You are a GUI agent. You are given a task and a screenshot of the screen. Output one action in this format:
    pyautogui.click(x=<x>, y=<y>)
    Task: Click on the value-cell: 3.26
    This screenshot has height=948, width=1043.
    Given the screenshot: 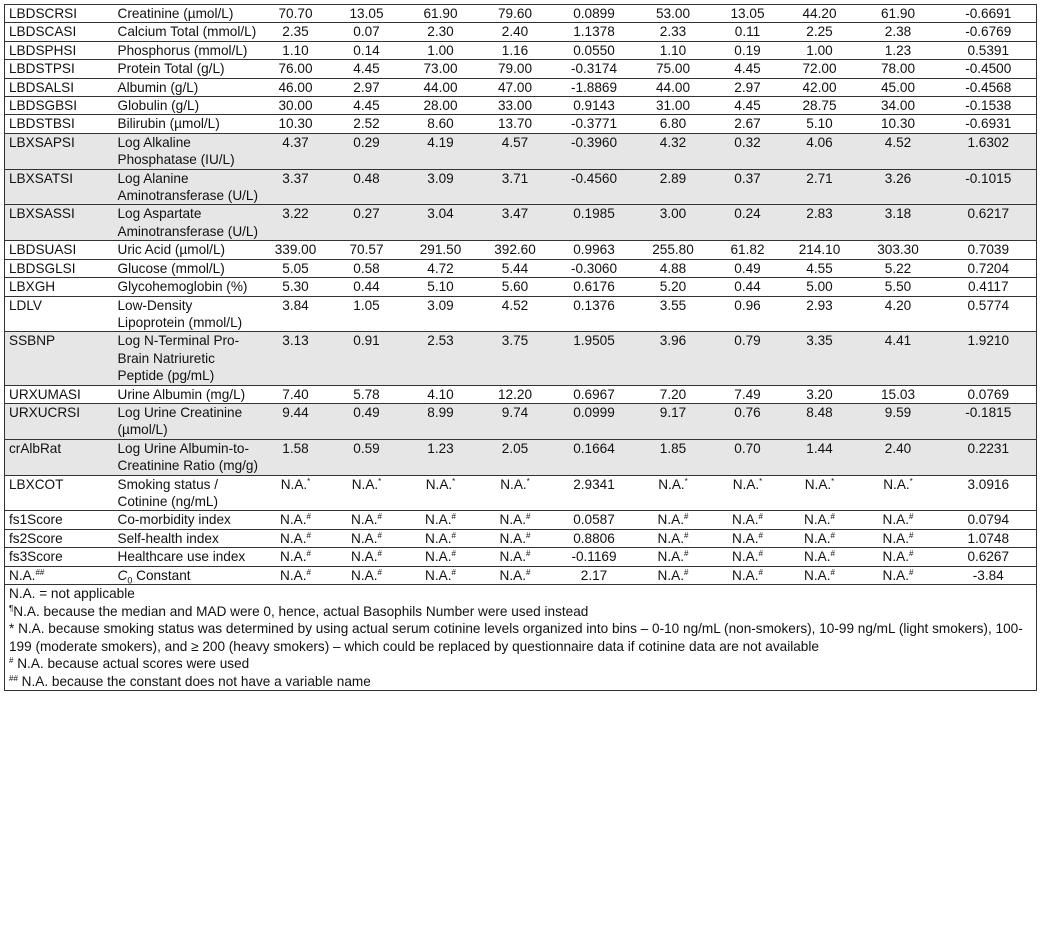 What is the action you would take?
    pyautogui.click(x=898, y=186)
    